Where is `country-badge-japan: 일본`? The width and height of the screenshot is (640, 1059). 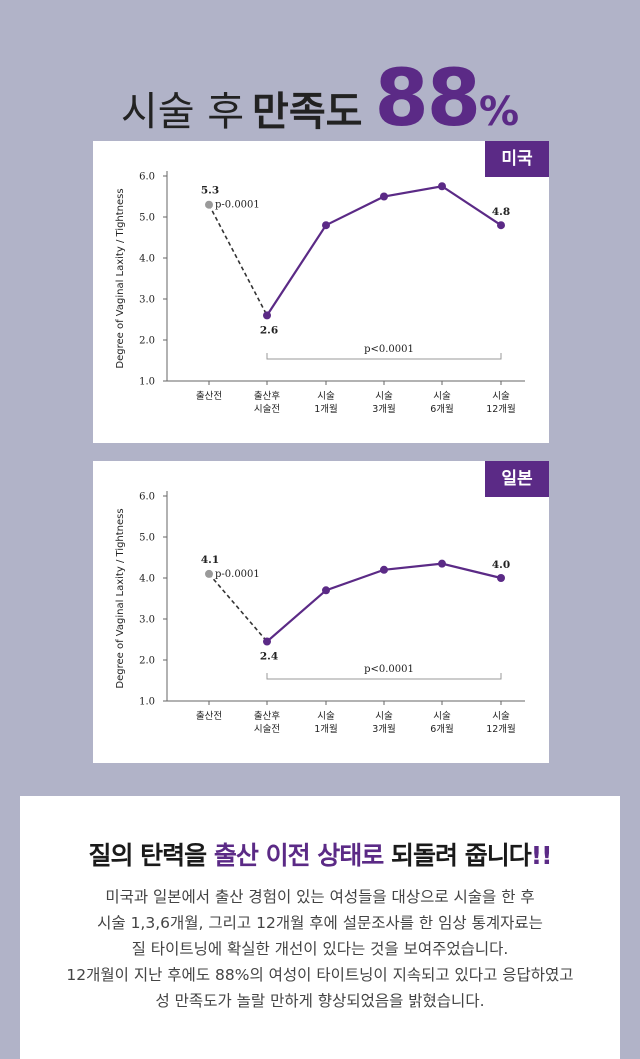 country-badge-japan: 일본 is located at coordinates (517, 479).